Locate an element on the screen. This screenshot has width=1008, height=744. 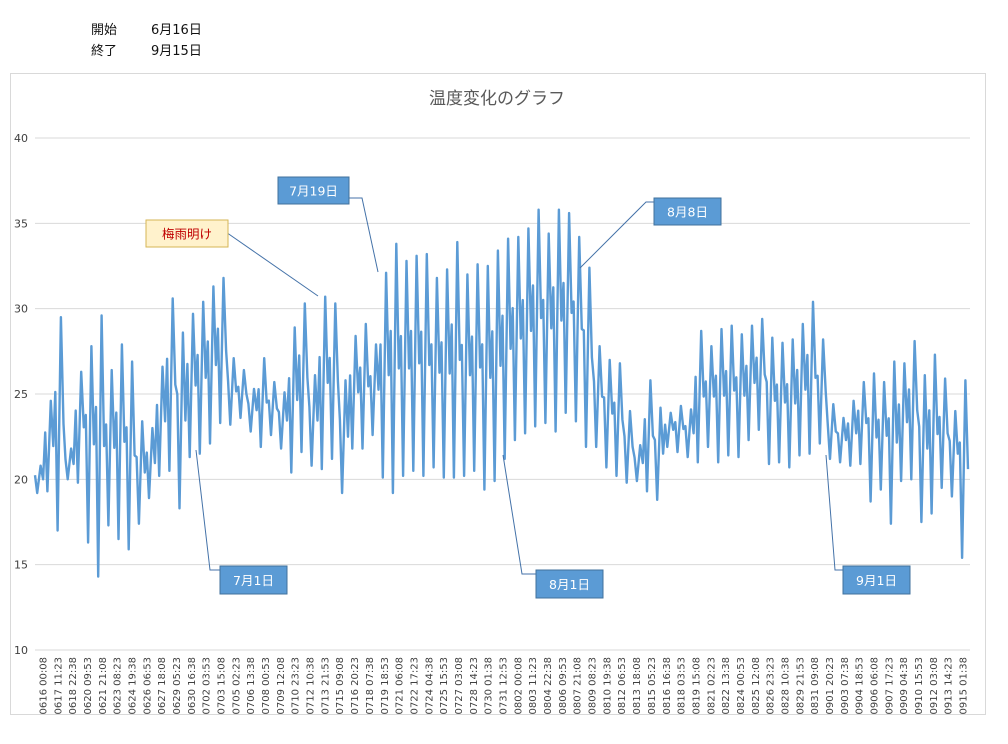
x-tick-label: 0809 08:23 is located at coordinates (593, 685).